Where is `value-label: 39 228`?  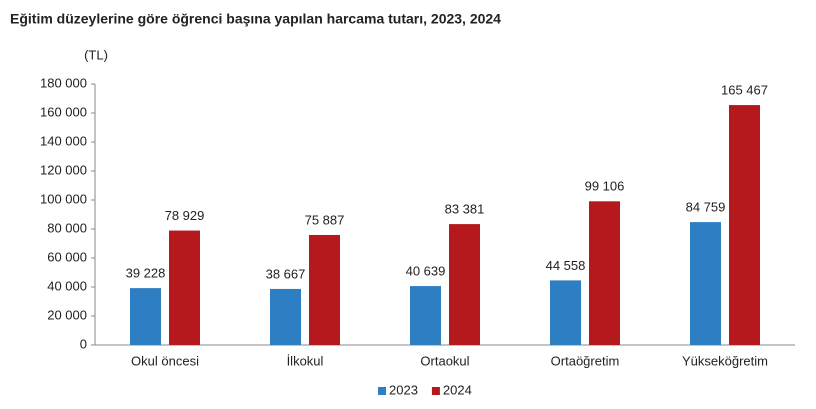
value-label: 39 228 is located at coordinates (146, 273).